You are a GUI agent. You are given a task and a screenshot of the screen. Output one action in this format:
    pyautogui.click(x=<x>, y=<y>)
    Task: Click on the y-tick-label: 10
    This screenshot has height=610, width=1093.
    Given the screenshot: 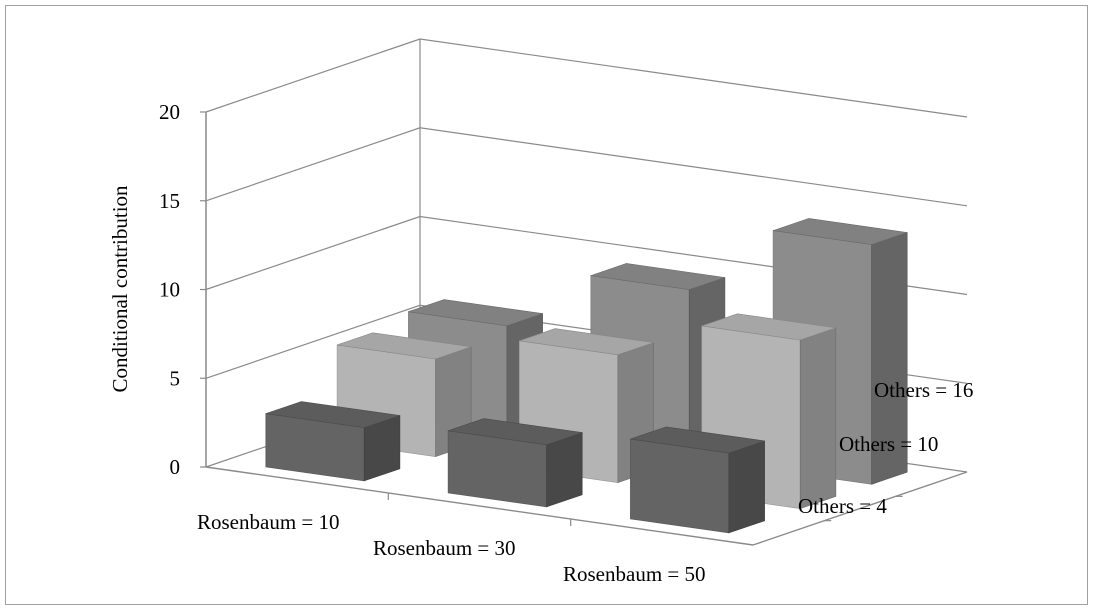 What is the action you would take?
    pyautogui.click(x=169, y=290)
    